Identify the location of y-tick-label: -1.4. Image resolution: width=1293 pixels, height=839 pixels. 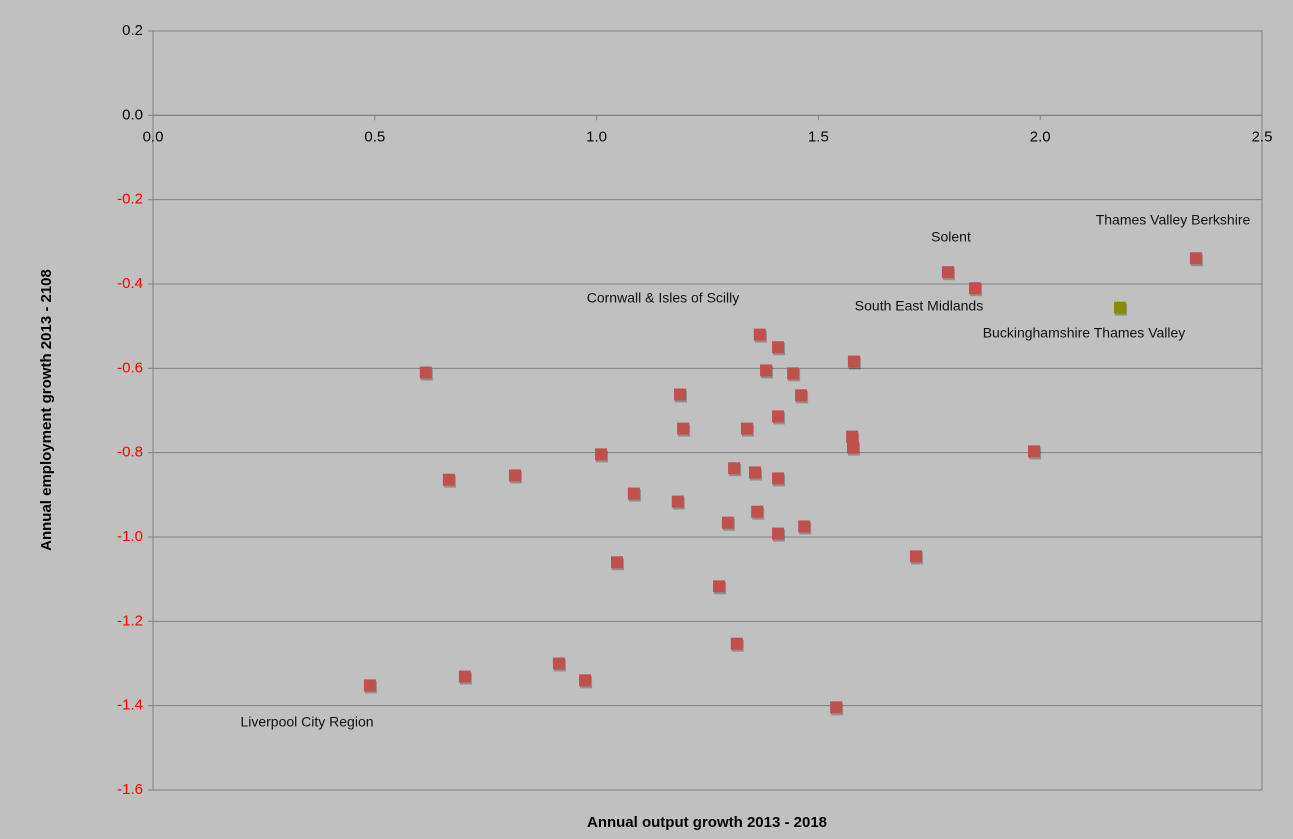
(130, 705).